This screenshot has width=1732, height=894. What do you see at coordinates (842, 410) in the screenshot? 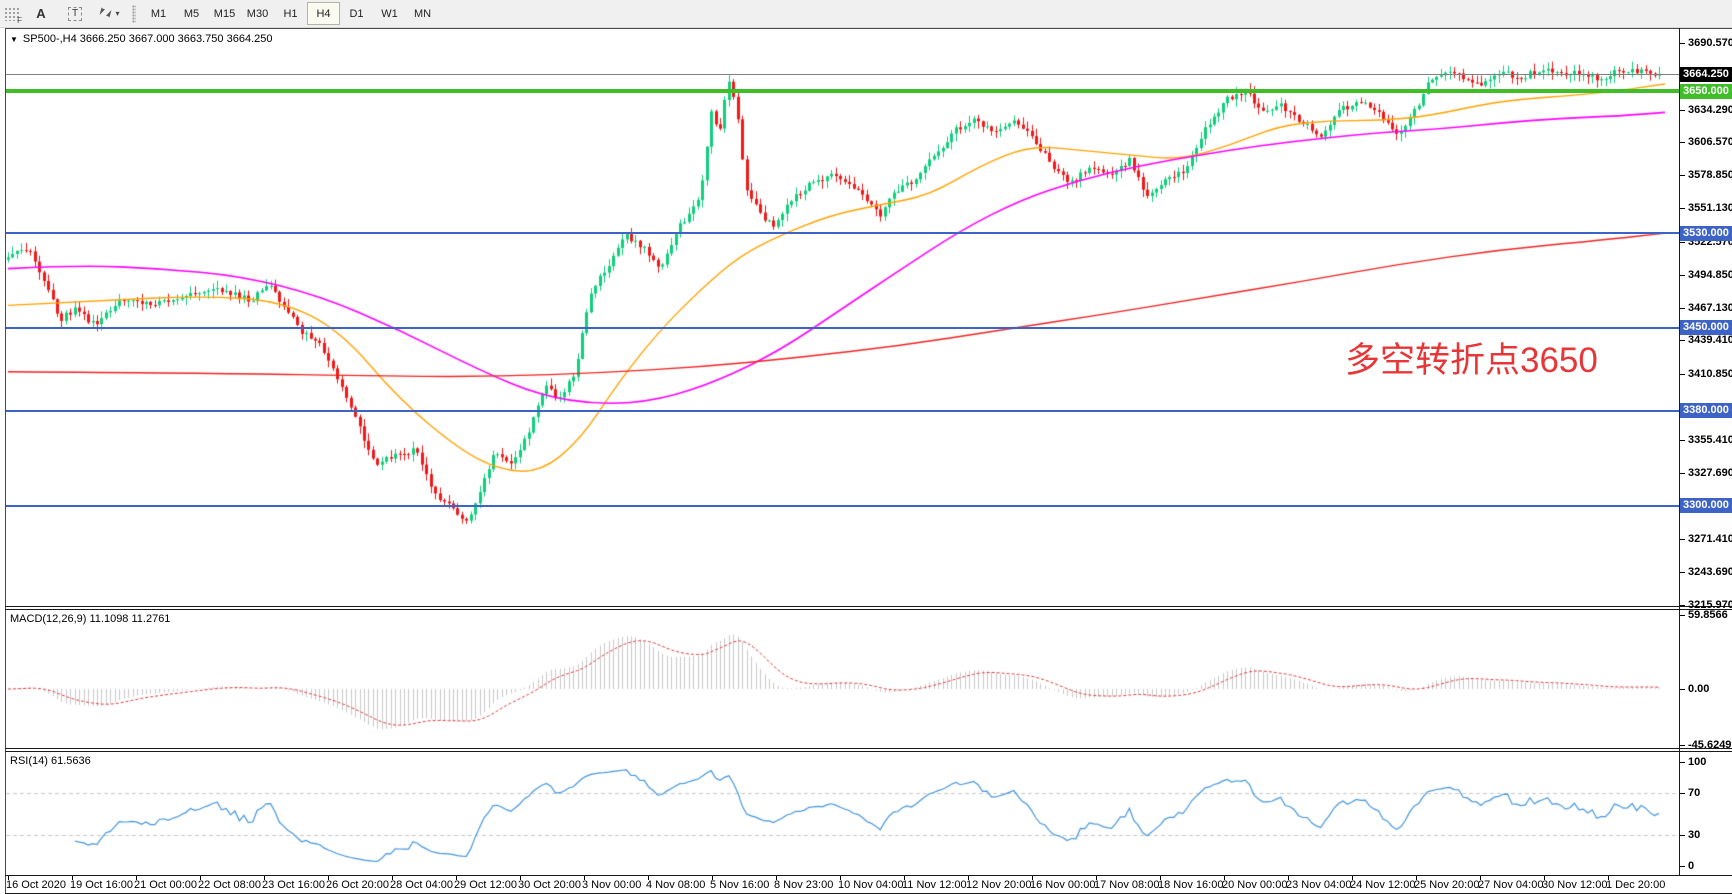
I see `hline-3380-line` at bounding box center [842, 410].